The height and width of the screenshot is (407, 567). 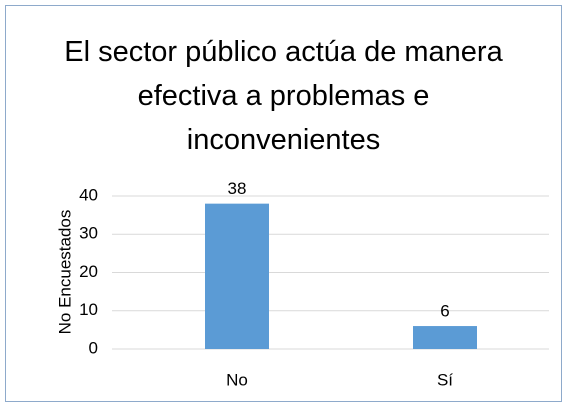 What do you see at coordinates (88, 271) in the screenshot?
I see `y-tick-label: 20` at bounding box center [88, 271].